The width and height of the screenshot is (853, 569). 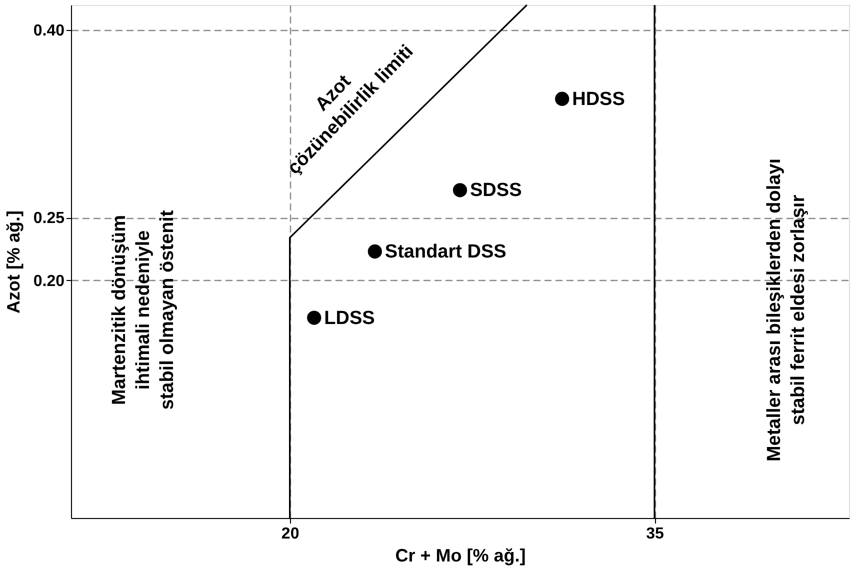 What do you see at coordinates (786, 310) in the screenshot?
I see `annotation: Metaller arası bileşiklerden dolayı stabil ferrit eldesi zorlaşır` at bounding box center [786, 310].